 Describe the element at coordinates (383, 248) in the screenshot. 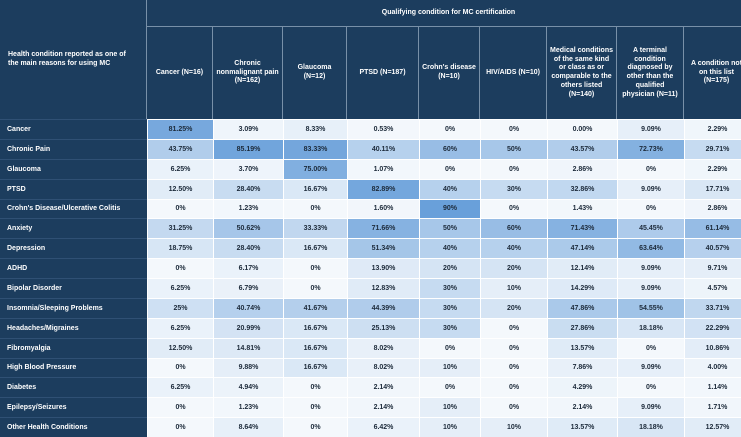

I see `table-cell: 51.34%` at that location.